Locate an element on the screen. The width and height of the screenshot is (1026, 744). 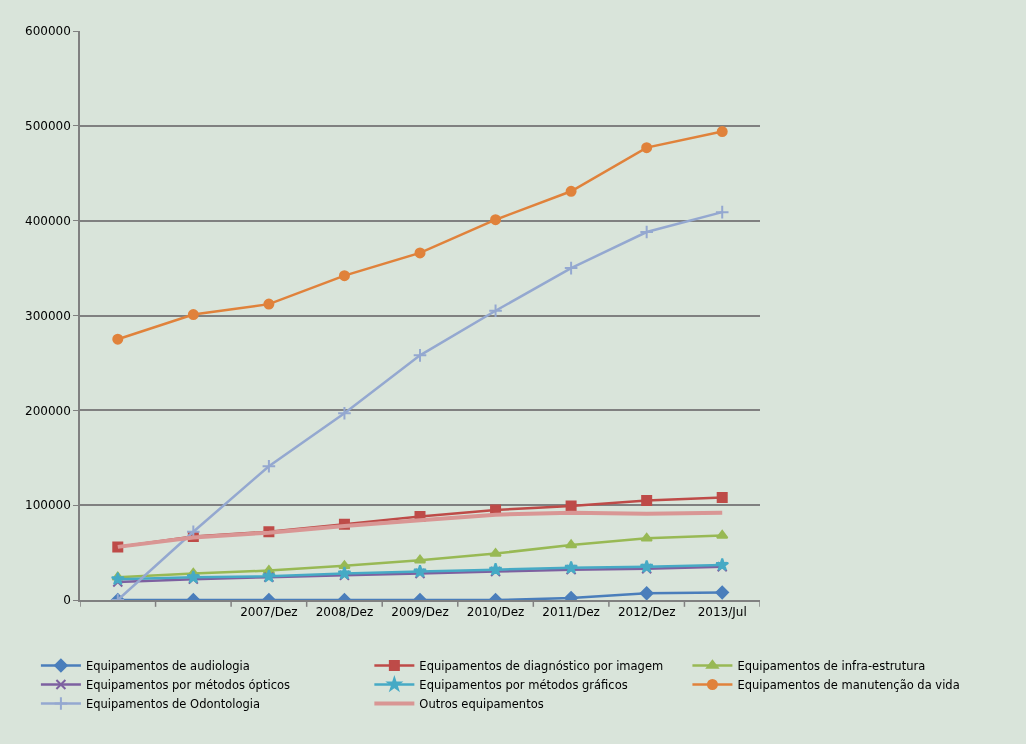
legend-label: Equipamentos de infra-estrutura is located at coordinates (831, 665).